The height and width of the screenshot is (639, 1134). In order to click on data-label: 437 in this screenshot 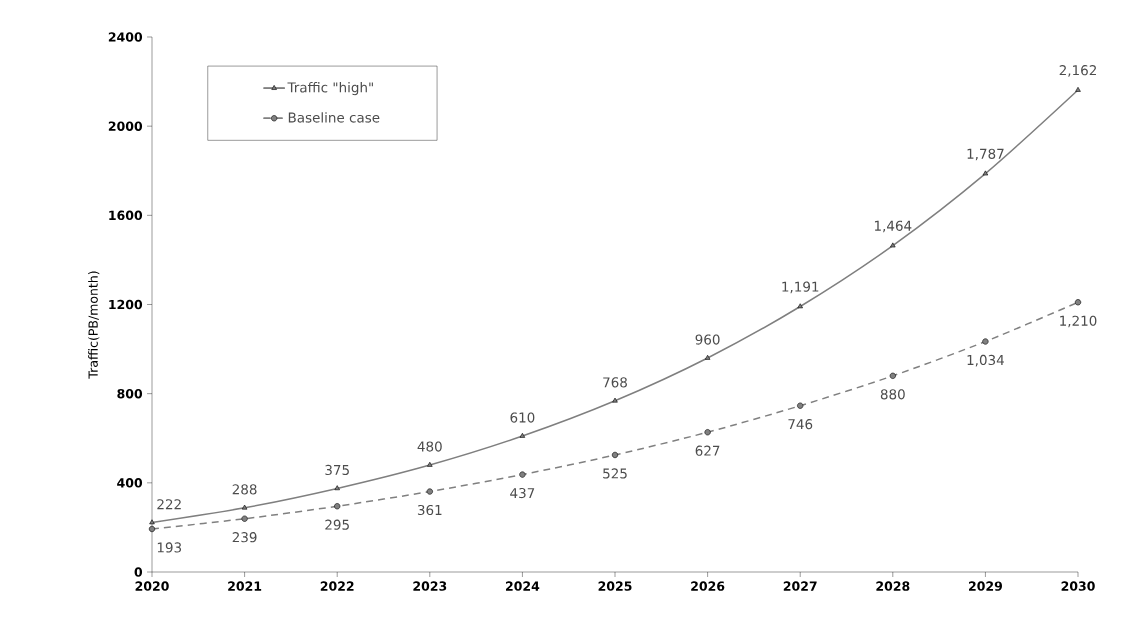, I will do `click(522, 493)`.